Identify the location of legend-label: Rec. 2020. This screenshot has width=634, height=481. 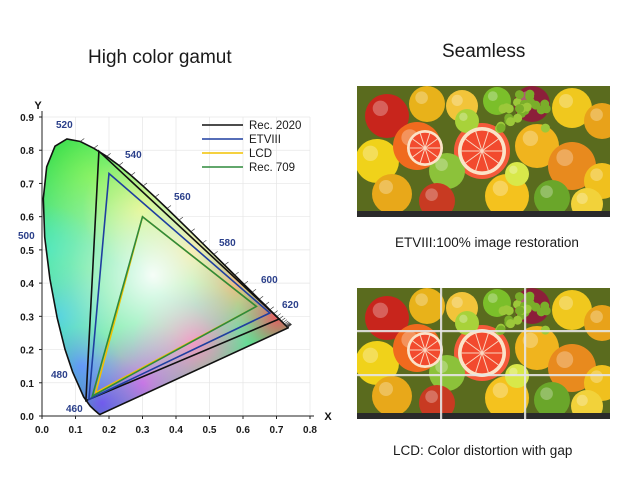
(275, 126).